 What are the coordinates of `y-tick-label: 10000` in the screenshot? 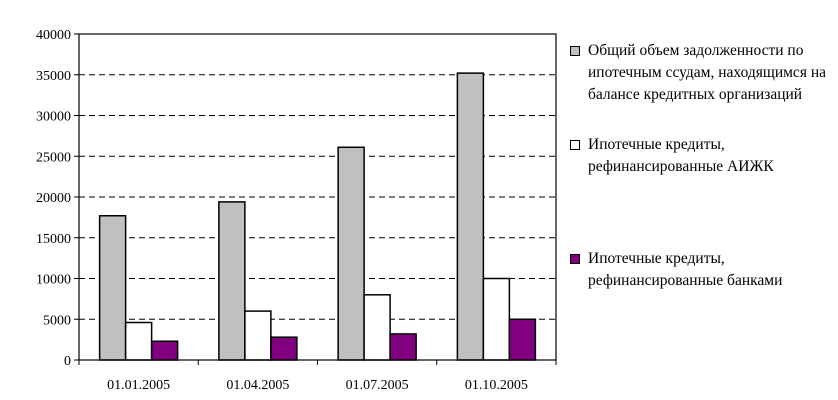 It's located at (53, 280).